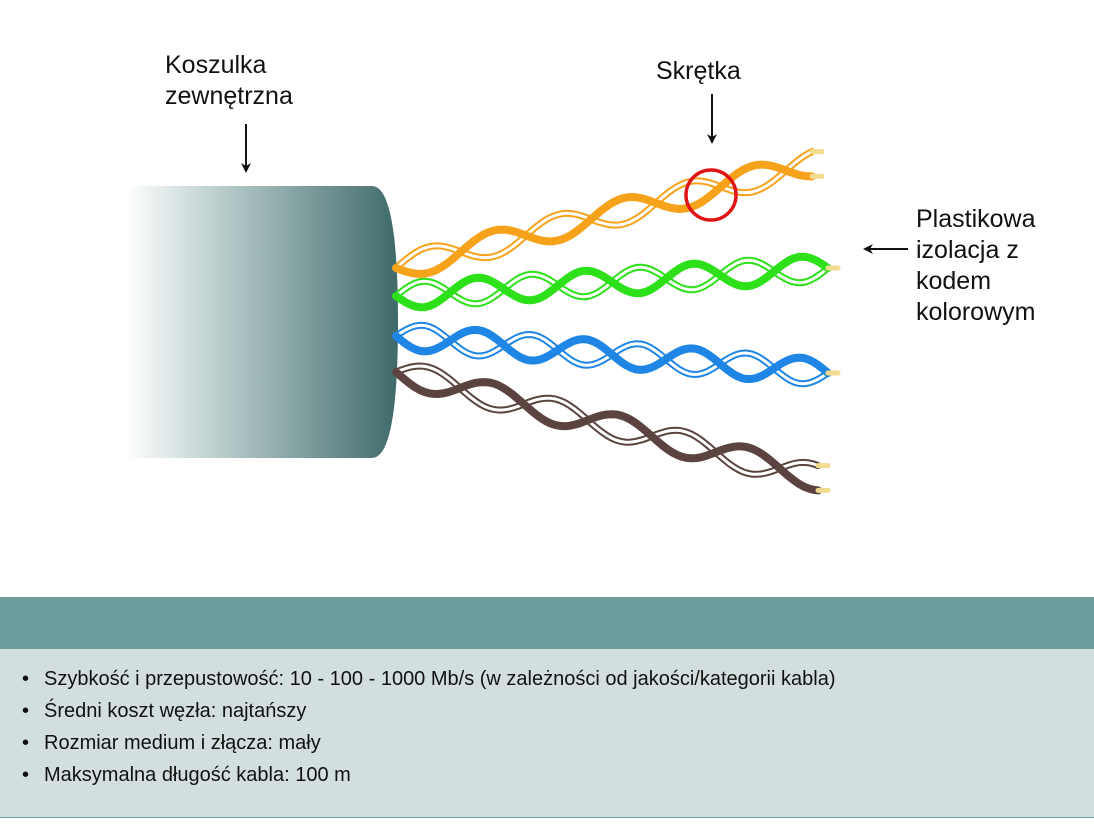 This screenshot has width=1094, height=828. Describe the element at coordinates (428, 711) in the screenshot. I see `info-item-cost: Średni koszt węzła: najtańszy` at that location.